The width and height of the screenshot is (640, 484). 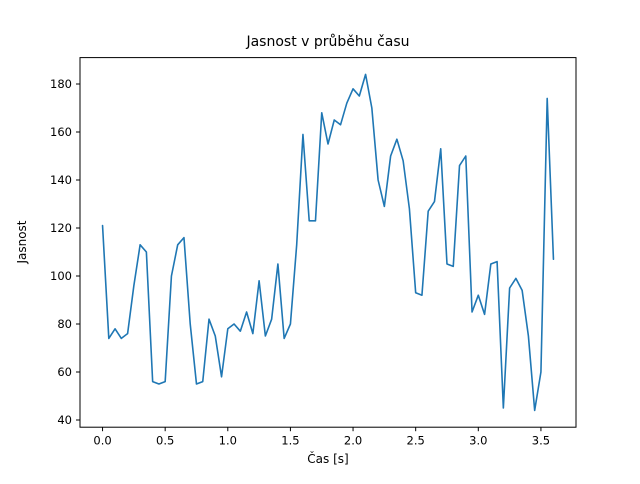 I want to click on y-axis-ticks: 40 60 80 100 120 140 160 180, so click(x=65, y=252).